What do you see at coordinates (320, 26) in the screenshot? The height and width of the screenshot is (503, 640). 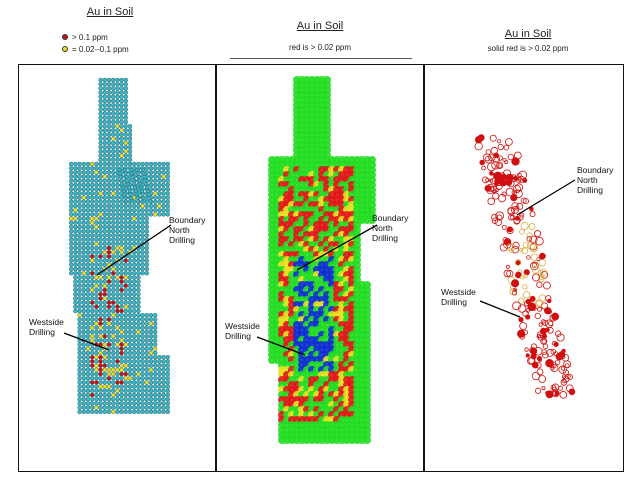 I see `panel2-title: Au in Soil` at bounding box center [320, 26].